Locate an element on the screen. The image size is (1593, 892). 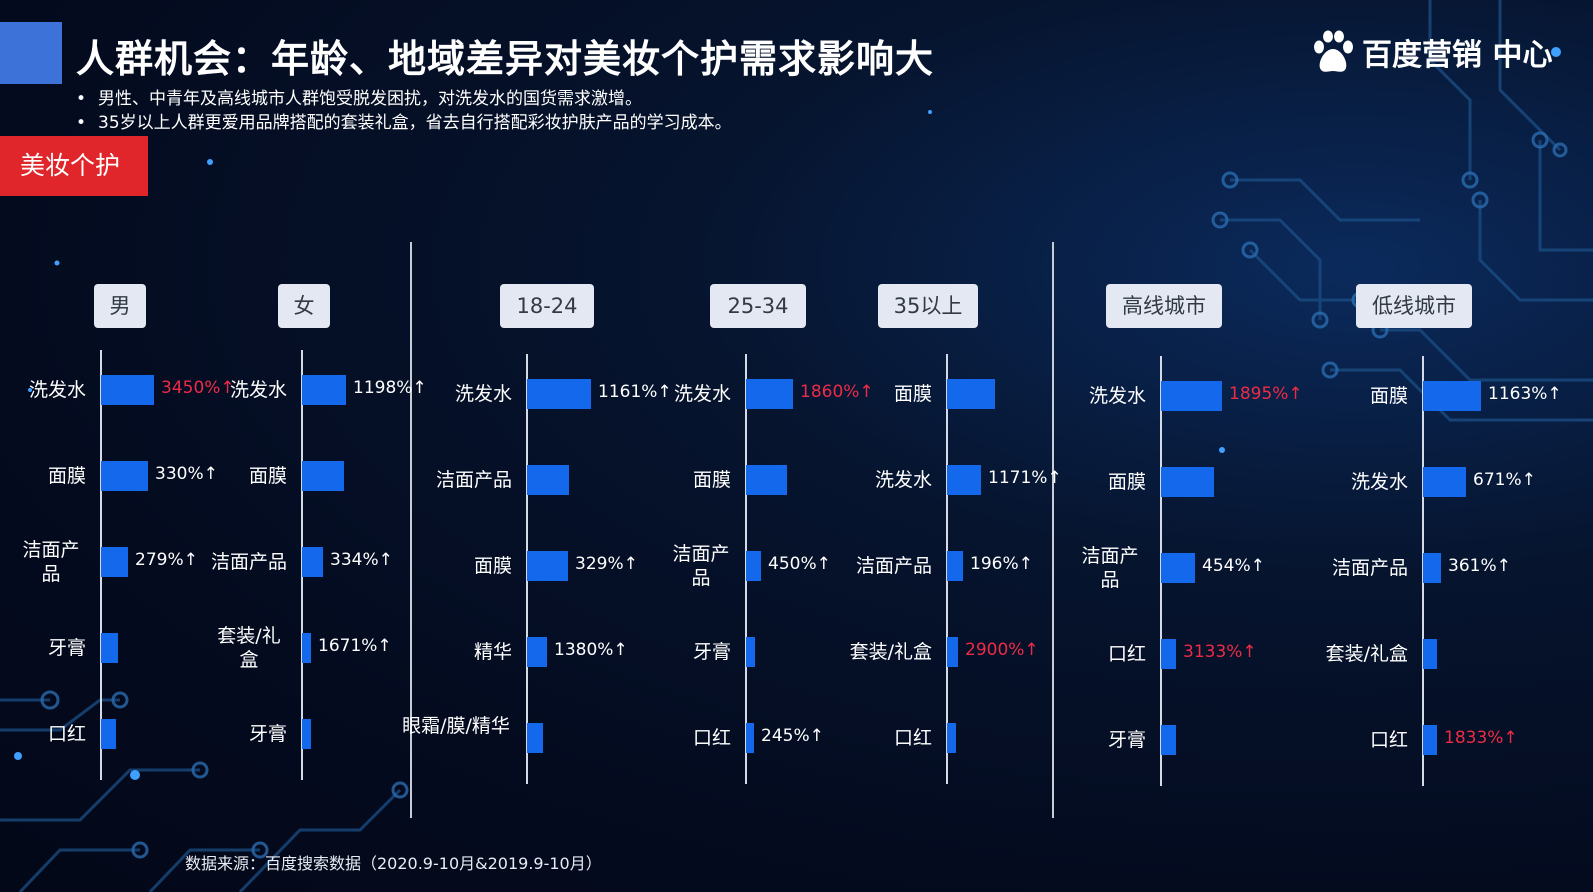
baidu-logo: 百度营销 中心 is located at coordinates (1431, 52).